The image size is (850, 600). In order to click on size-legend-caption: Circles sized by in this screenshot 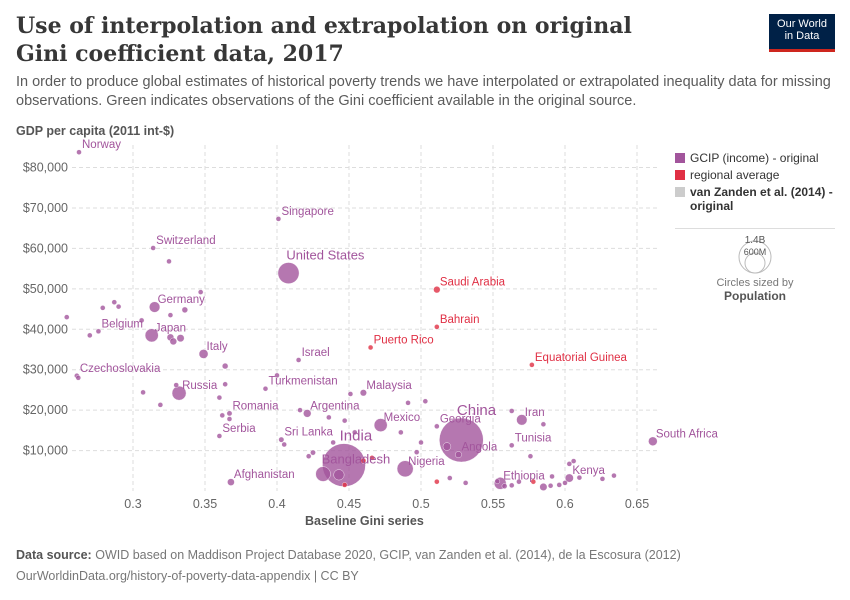, I will do `click(755, 283)`.